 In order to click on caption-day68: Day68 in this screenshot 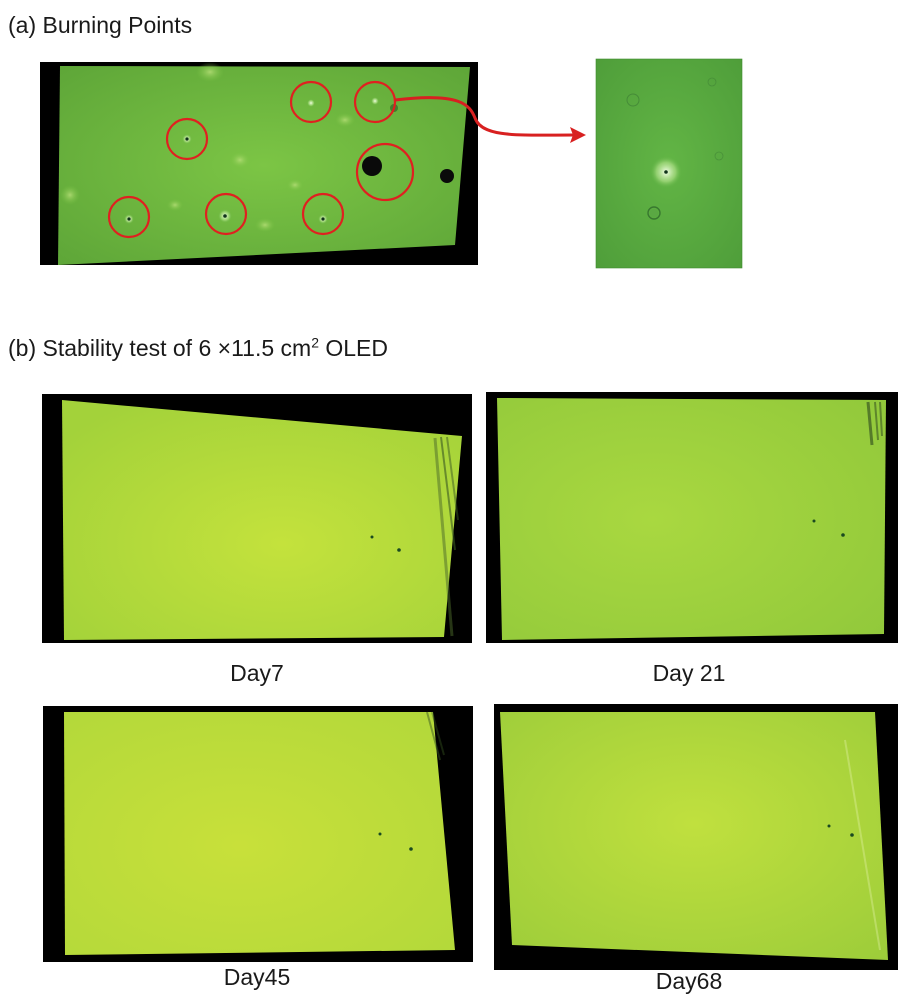, I will do `click(689, 981)`.